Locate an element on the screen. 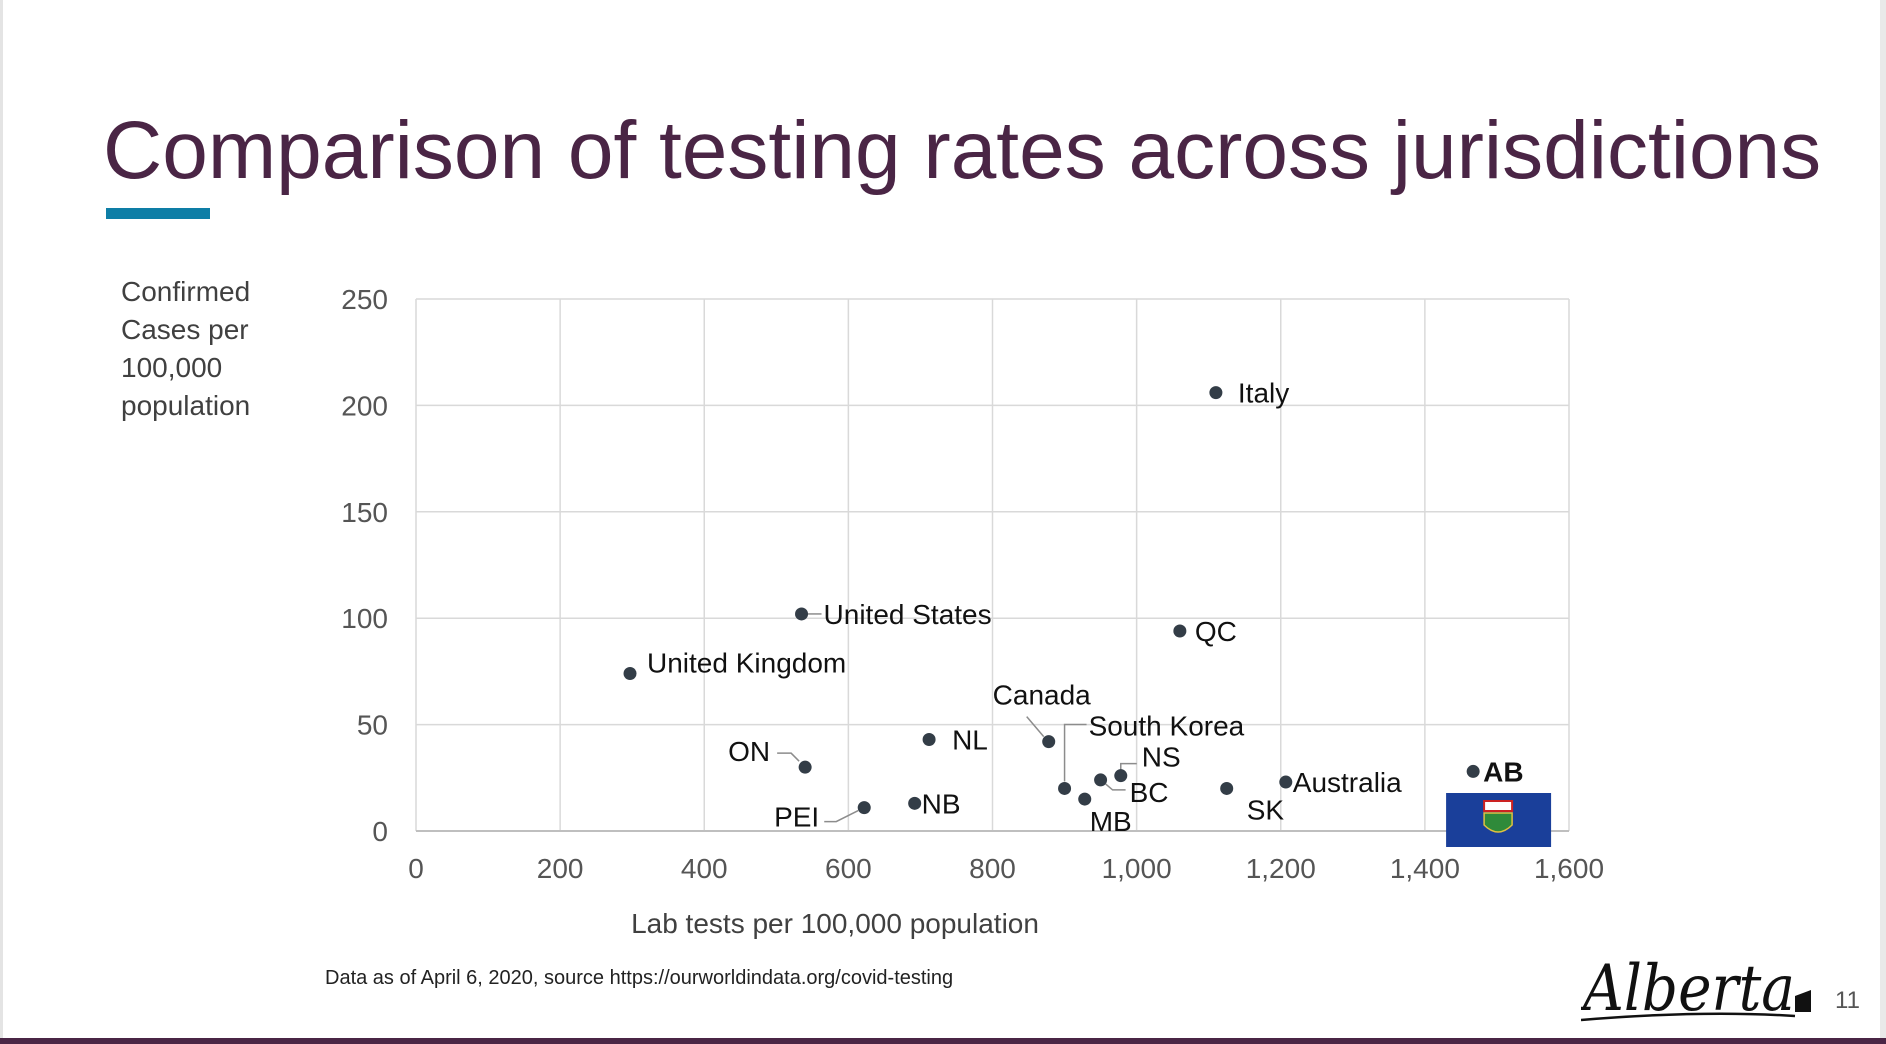 Image resolution: width=1886 pixels, height=1044 pixels. data-label: NL is located at coordinates (970, 739).